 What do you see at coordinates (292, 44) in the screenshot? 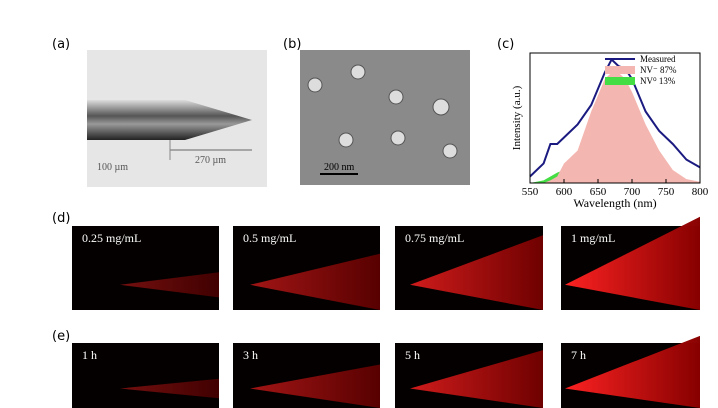
I see `panel-label: (b)` at bounding box center [292, 44].